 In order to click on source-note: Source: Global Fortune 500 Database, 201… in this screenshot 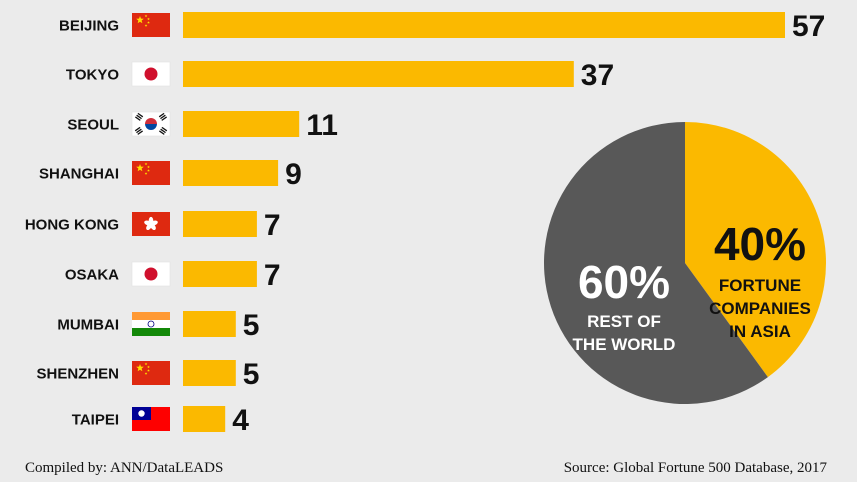, I will do `click(695, 468)`.